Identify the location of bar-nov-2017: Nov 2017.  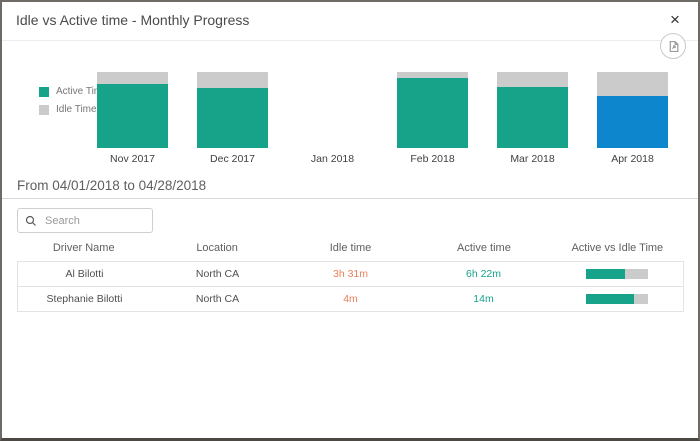
(132, 118).